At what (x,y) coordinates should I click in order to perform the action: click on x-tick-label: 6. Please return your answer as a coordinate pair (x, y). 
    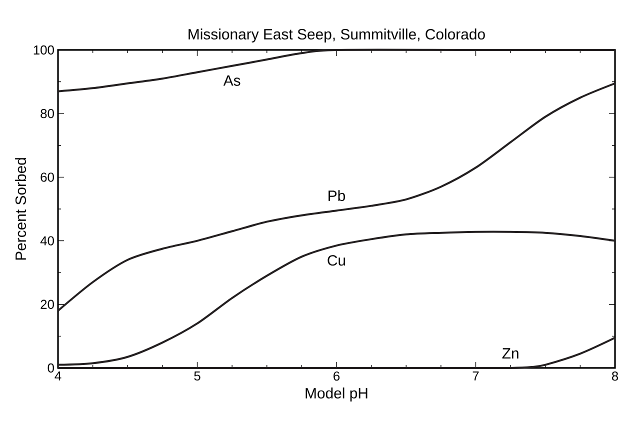
    Looking at the image, I should click on (337, 376).